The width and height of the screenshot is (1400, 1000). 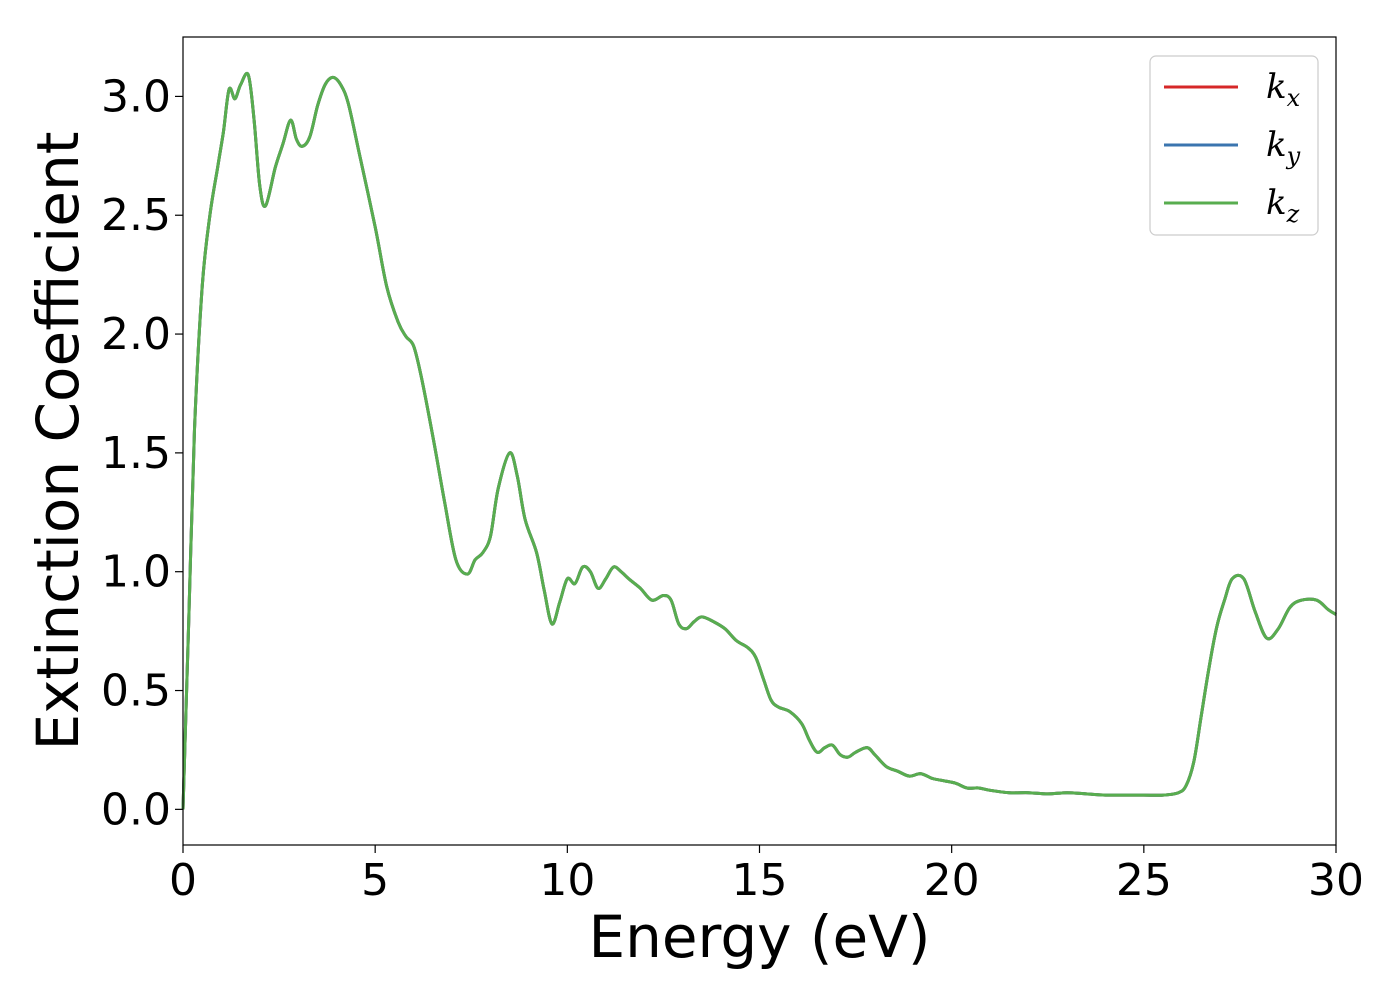 I want to click on y-axis-ticks: 0.0 0.5 1.0 1.5 2.0 2.5 3.0, so click(x=142, y=453).